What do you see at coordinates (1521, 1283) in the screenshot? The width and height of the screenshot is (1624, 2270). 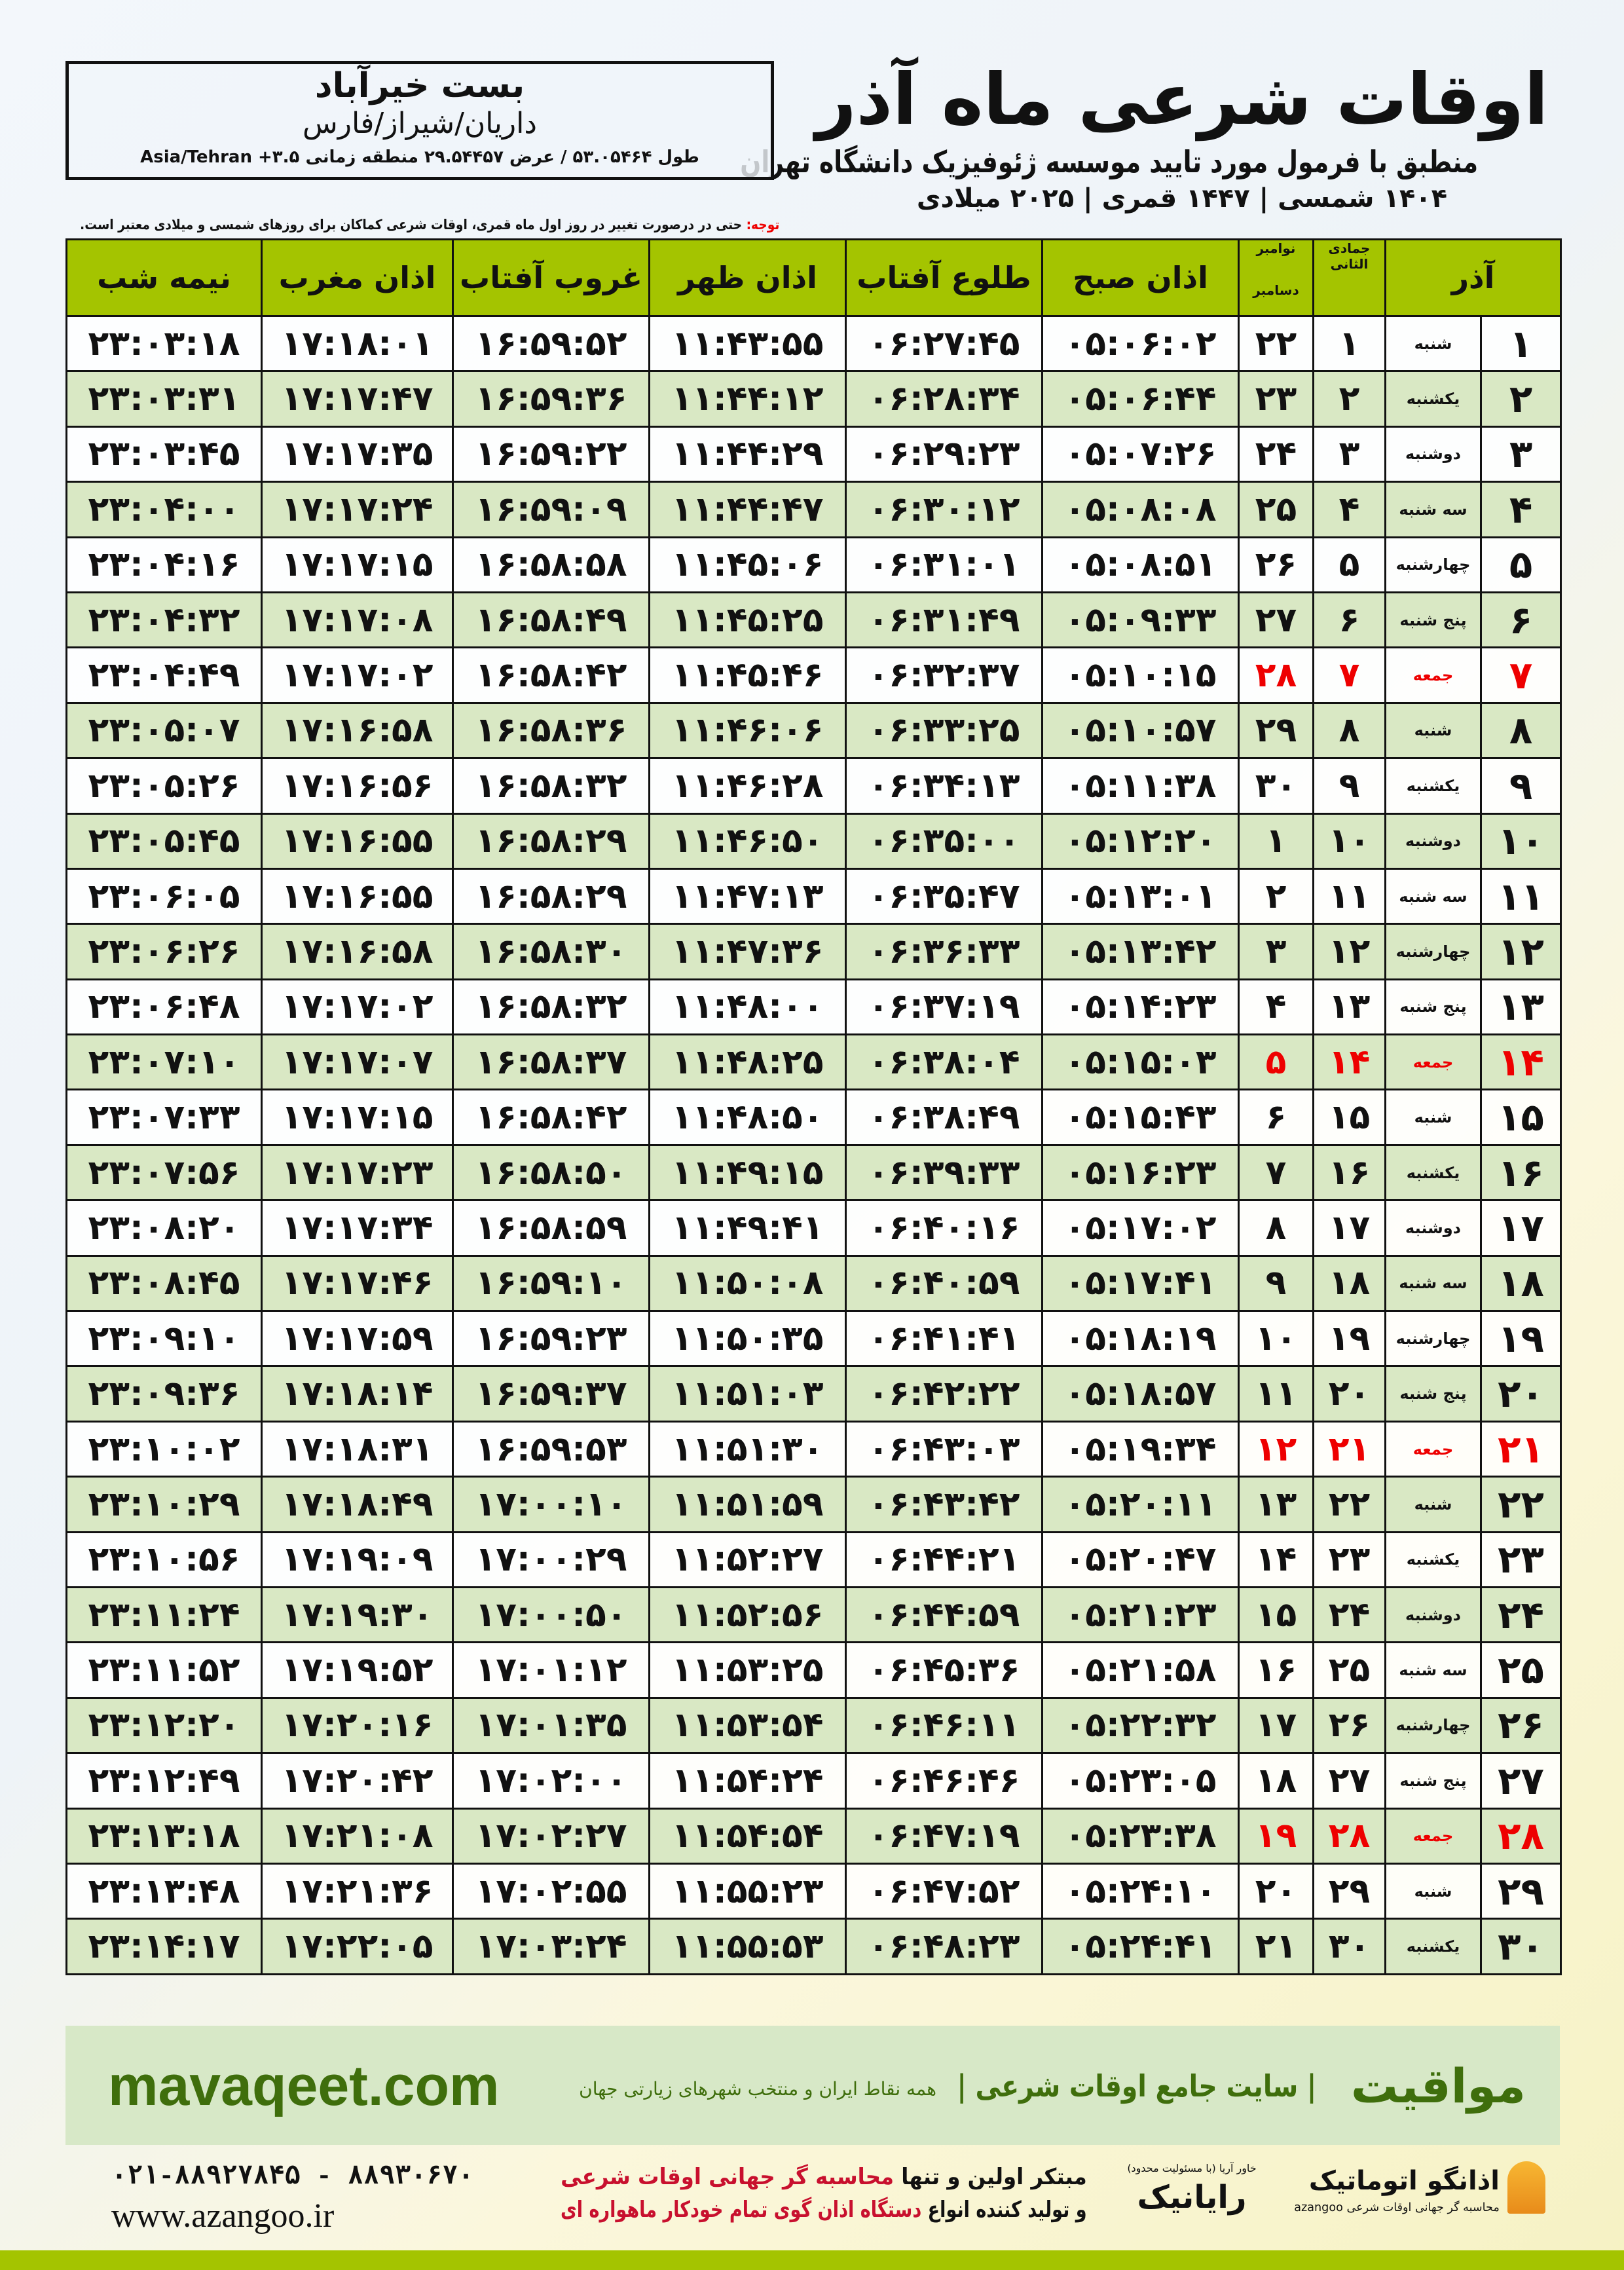 I see `cell-azar-day: ۱۸` at bounding box center [1521, 1283].